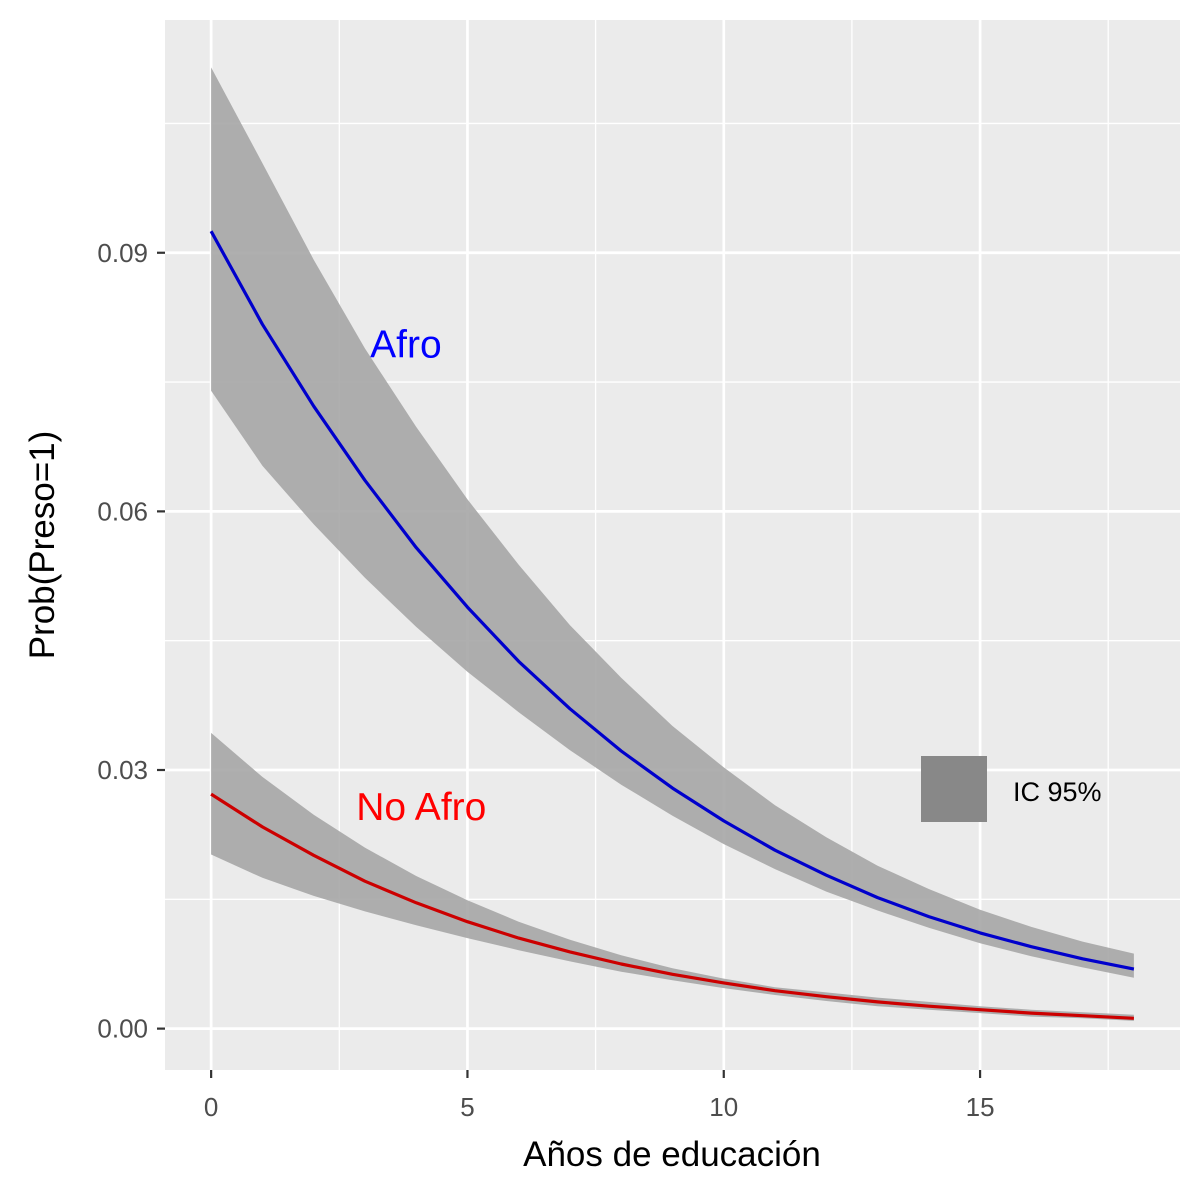 The width and height of the screenshot is (1200, 1200). I want to click on y-tick-label: 0.00, so click(122, 1029).